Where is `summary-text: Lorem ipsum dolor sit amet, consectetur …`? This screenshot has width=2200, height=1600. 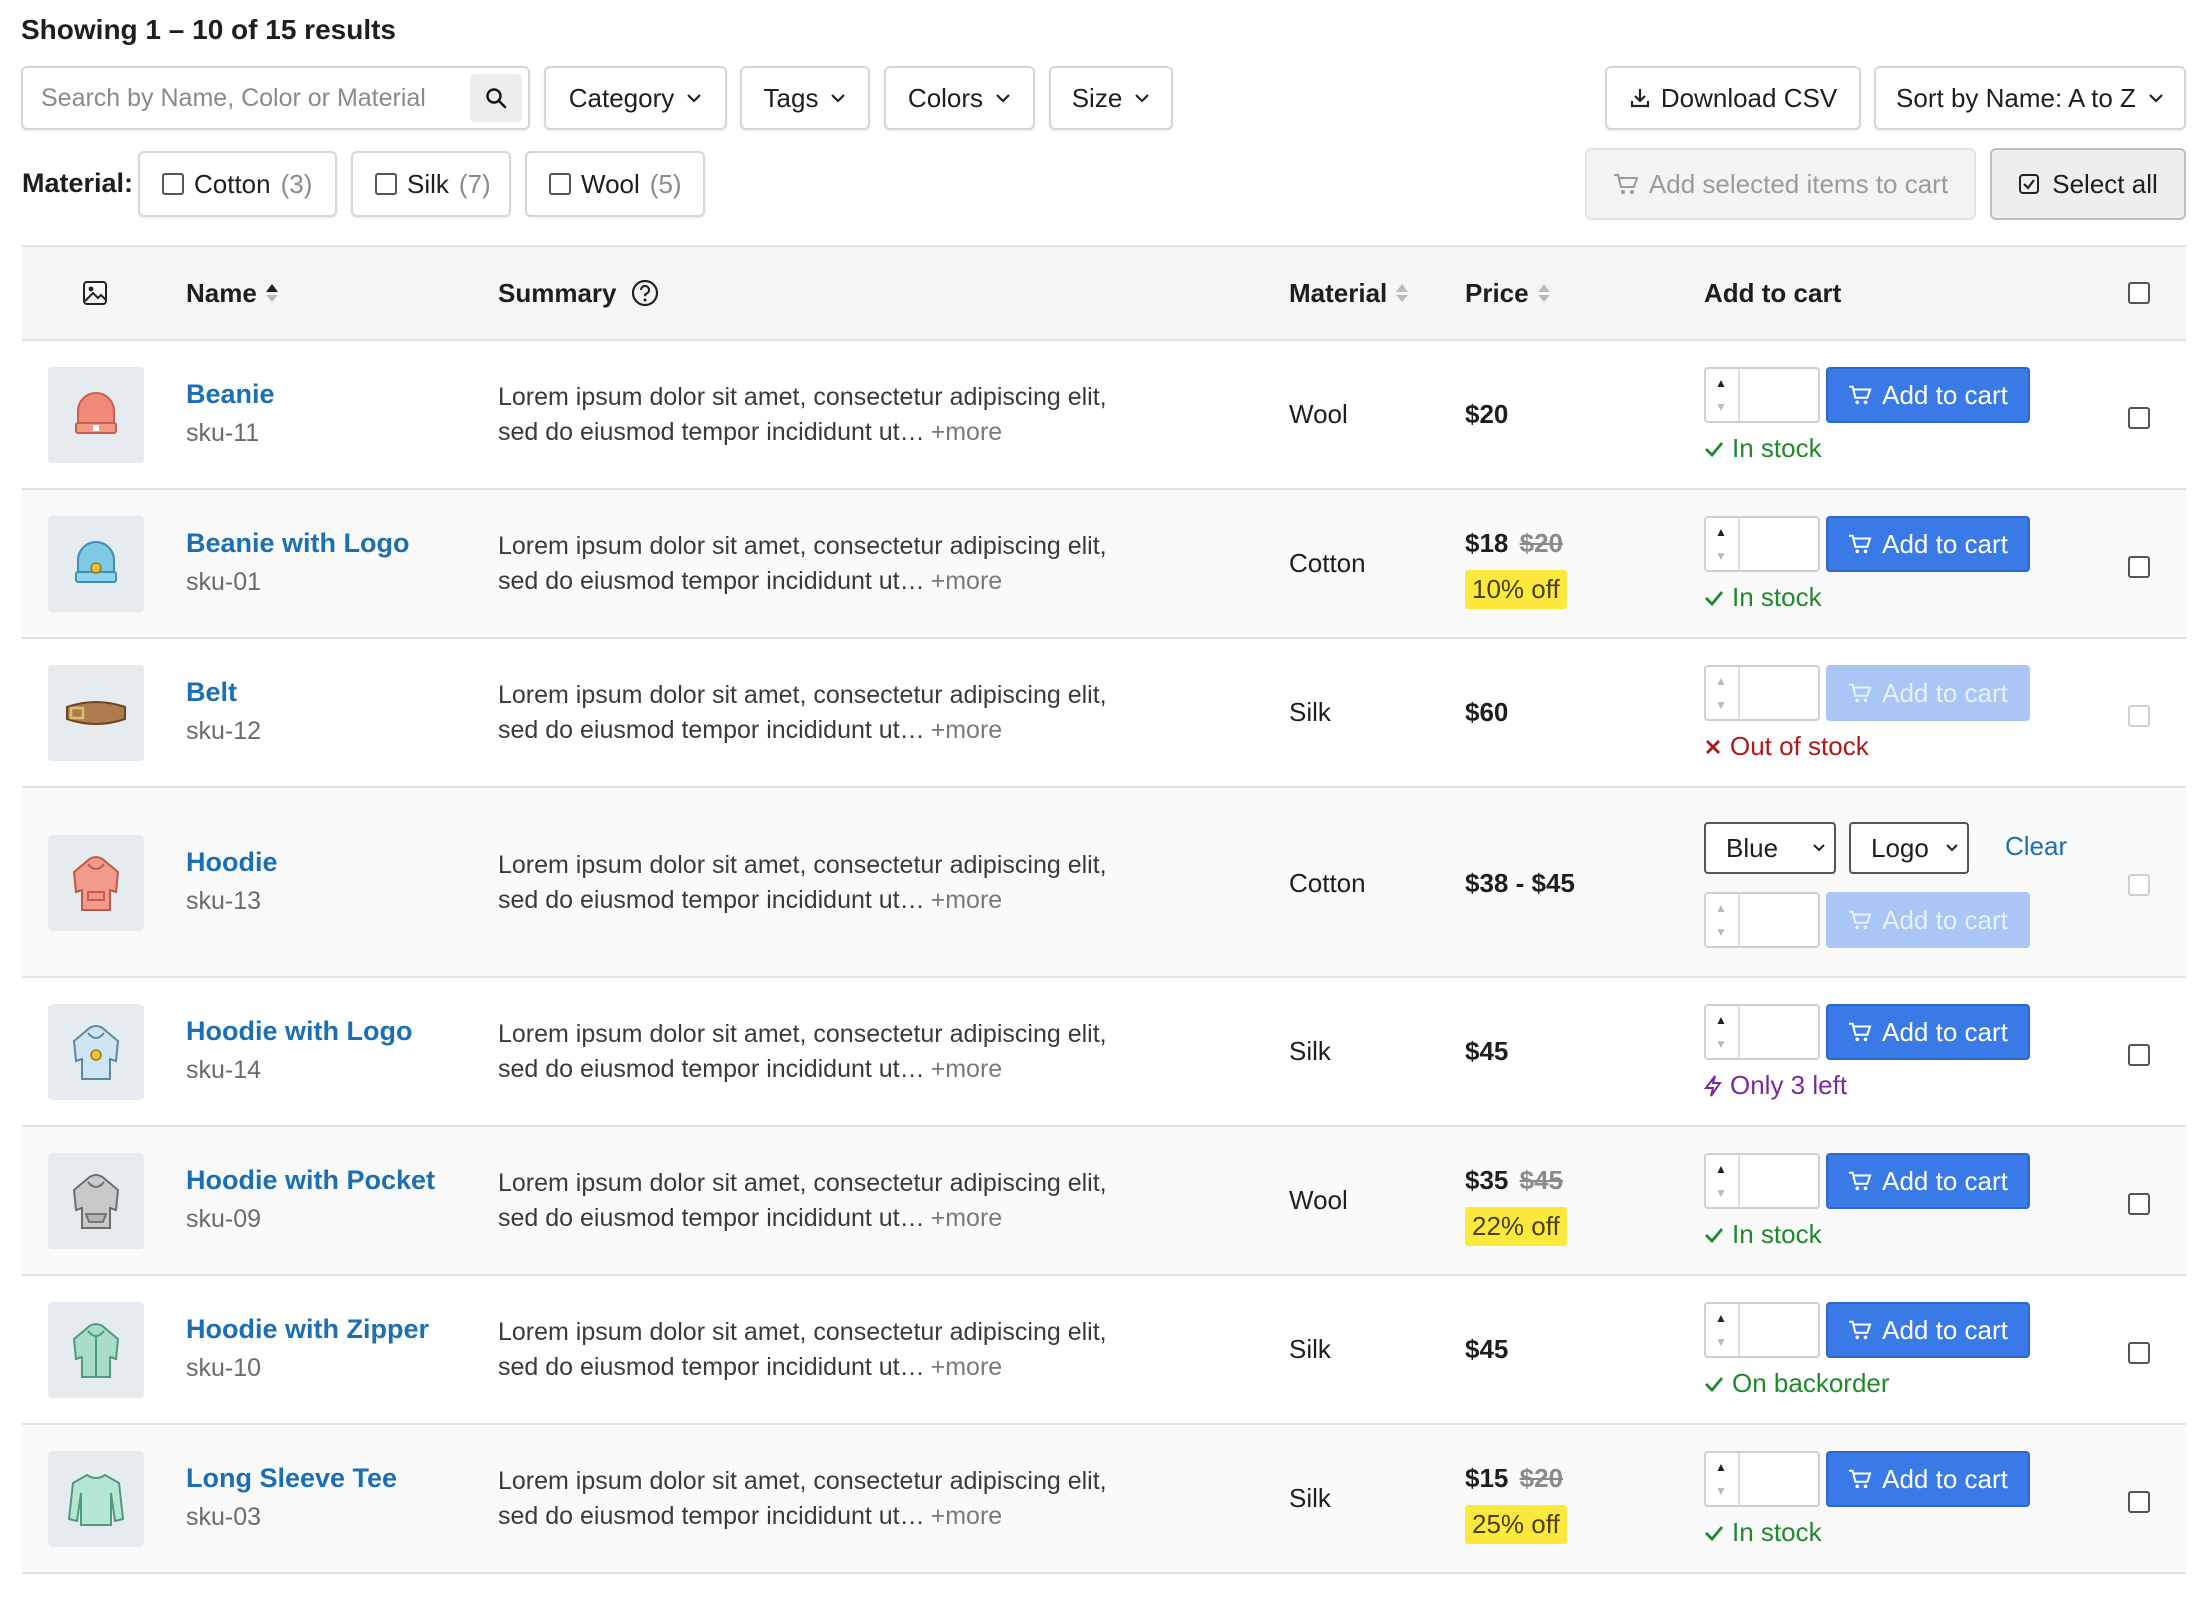
summary-text: Lorem ipsum dolor sit amet, consectetur … is located at coordinates (802, 882).